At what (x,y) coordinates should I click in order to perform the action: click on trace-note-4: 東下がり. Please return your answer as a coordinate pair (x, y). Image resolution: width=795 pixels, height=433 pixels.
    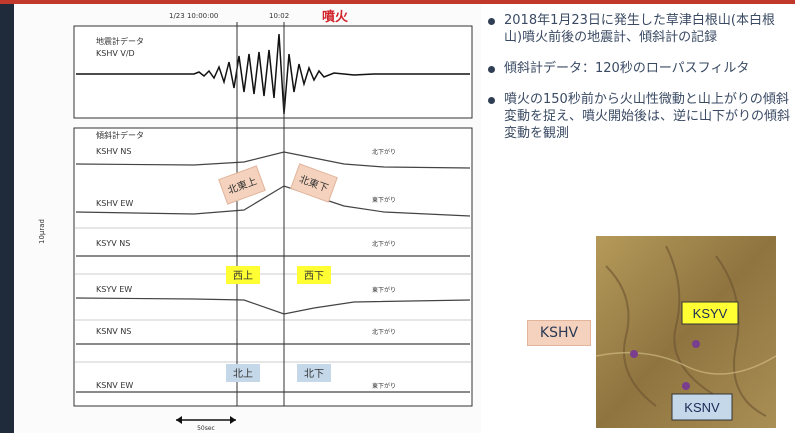
    Looking at the image, I should click on (384, 290).